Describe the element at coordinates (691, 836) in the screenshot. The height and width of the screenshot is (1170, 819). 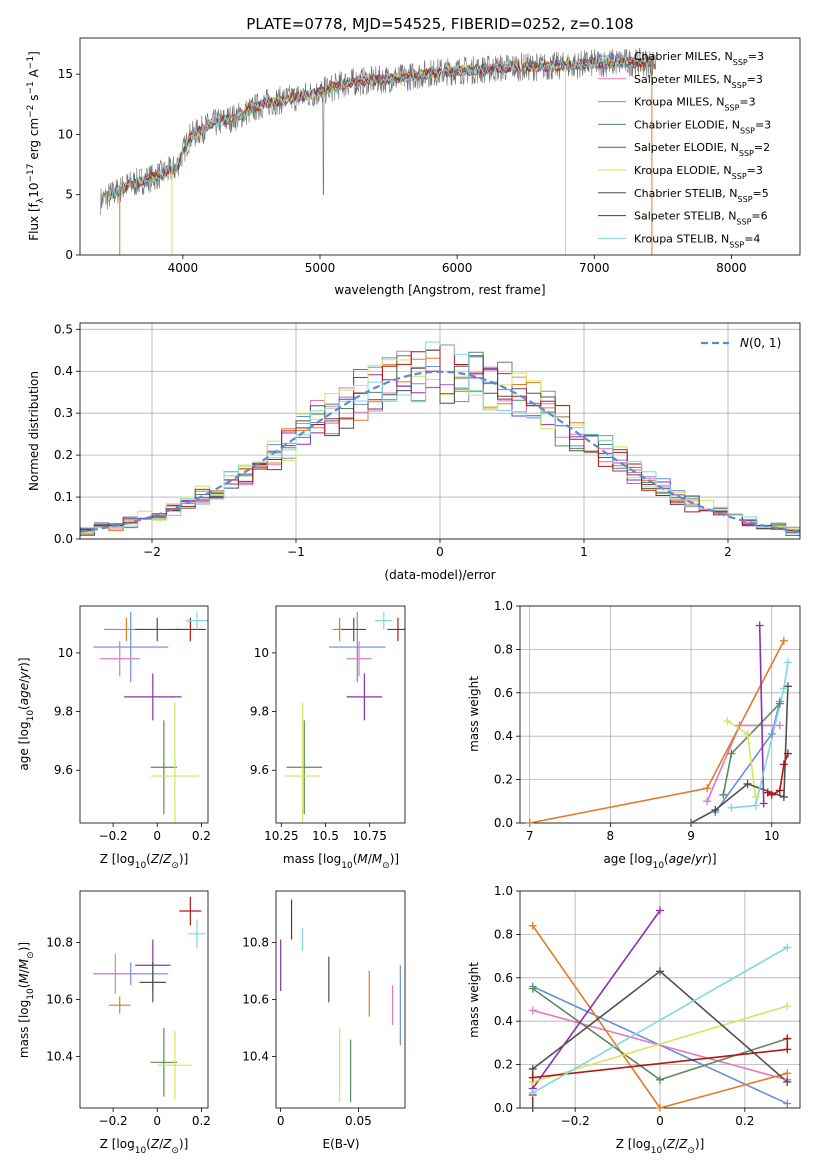
I see `x-tick-label: 9` at that location.